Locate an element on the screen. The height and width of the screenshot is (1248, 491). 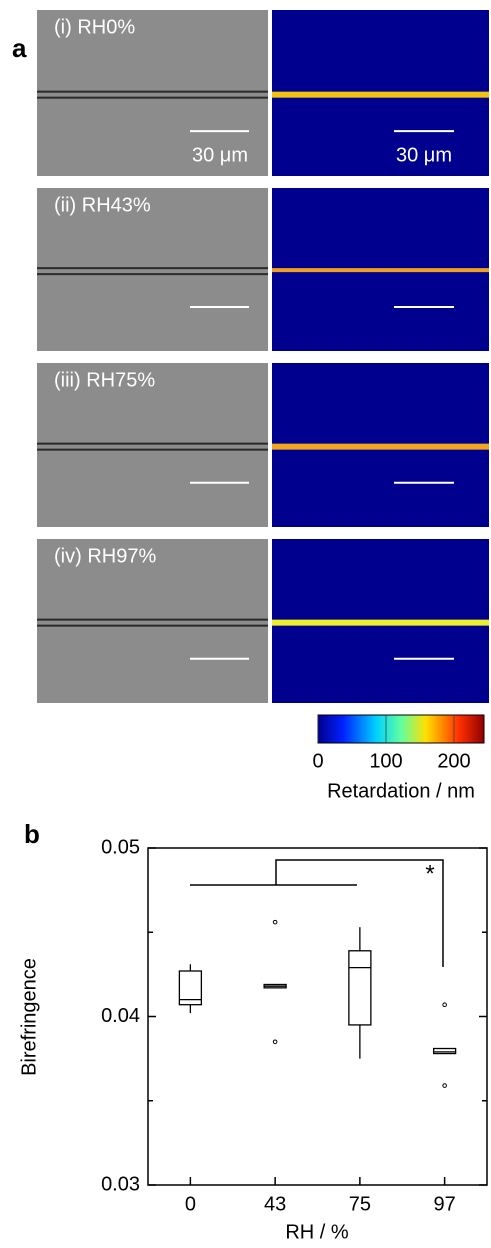
row-label: (iv) RH97% is located at coordinates (105, 556).